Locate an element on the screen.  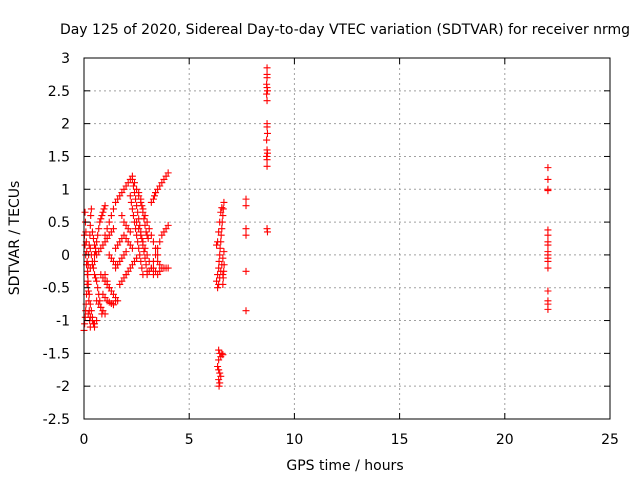
x-axis-label: GPS time / hours is located at coordinates (344, 466).